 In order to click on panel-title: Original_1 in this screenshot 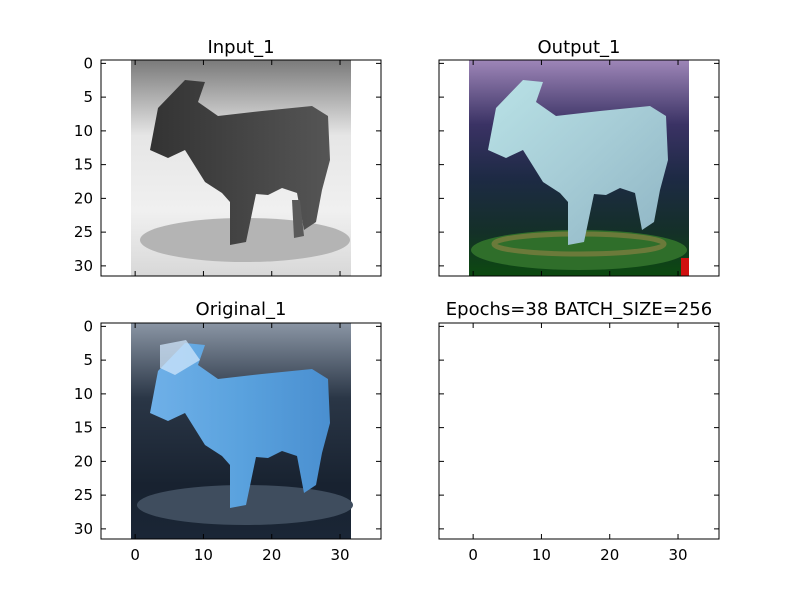, I will do `click(241, 309)`.